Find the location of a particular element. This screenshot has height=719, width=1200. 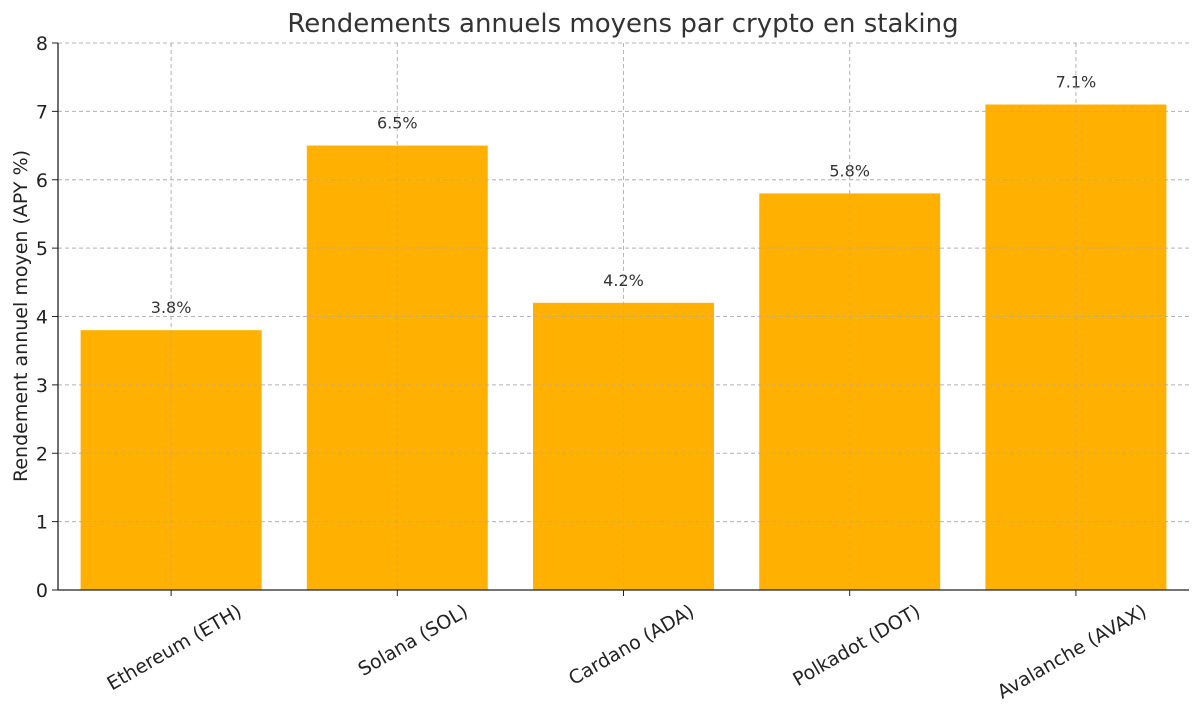

y-tick-label: 6 is located at coordinates (42, 181).